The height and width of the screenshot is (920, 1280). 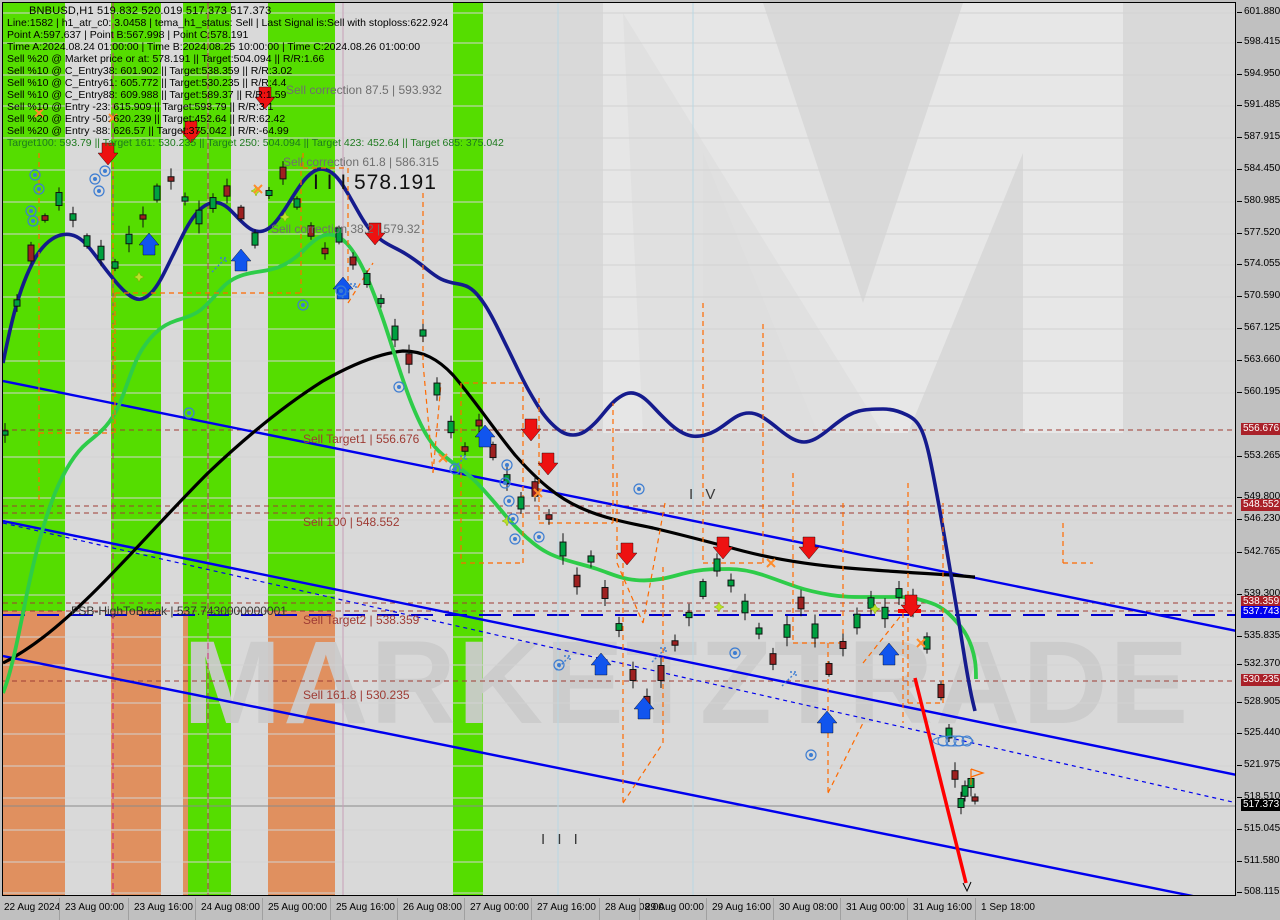 What do you see at coordinates (94, 907) in the screenshot?
I see `time-tick-label: 23 Aug 00:00` at bounding box center [94, 907].